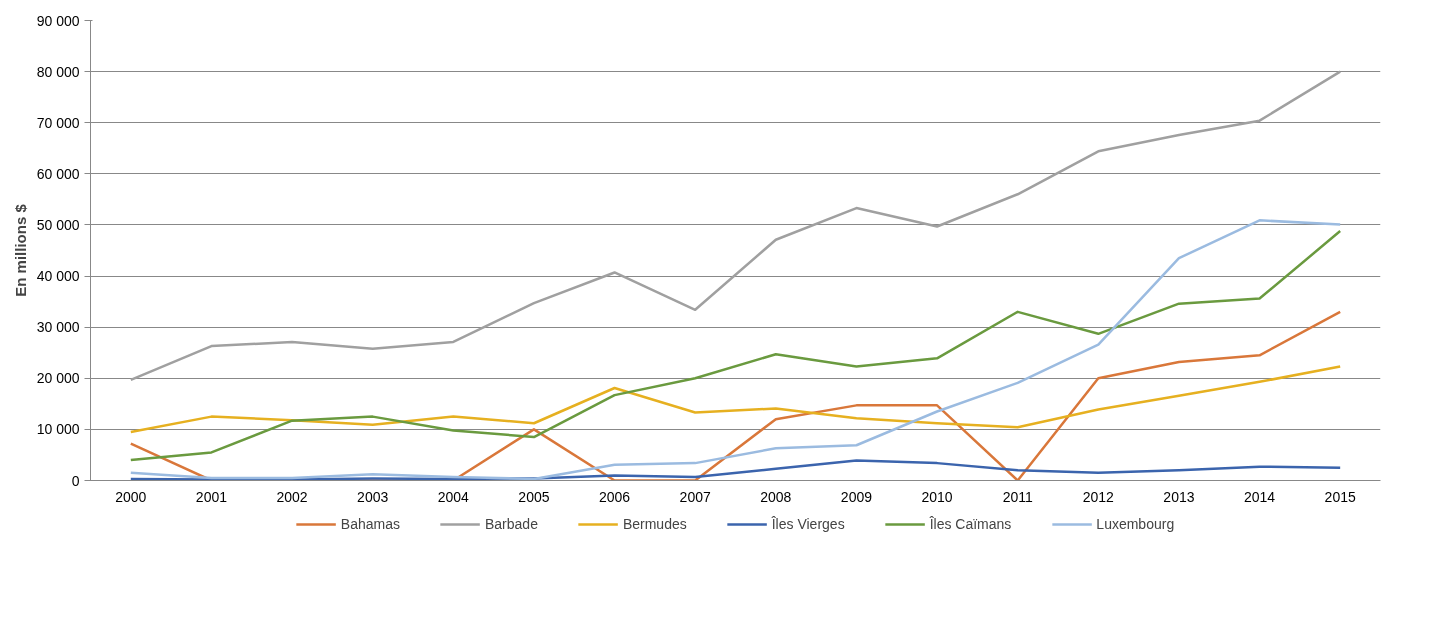 This screenshot has height=638, width=1439. I want to click on y-tick-label: 70 000, so click(58, 122).